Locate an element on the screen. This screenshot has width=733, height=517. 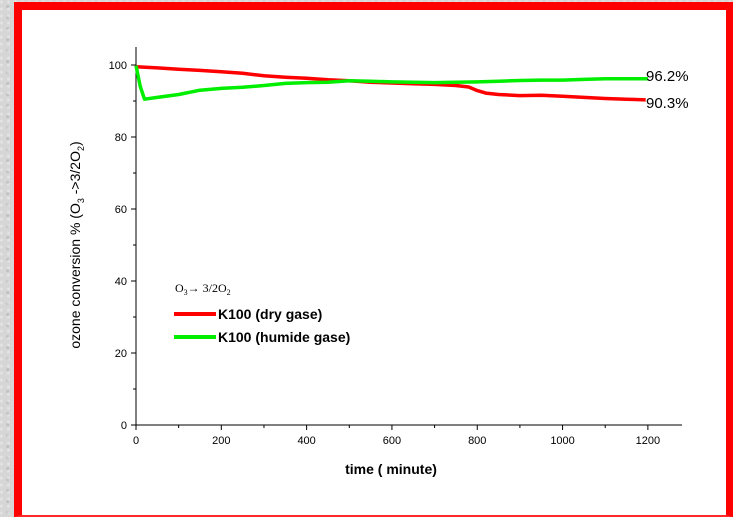
x-tick-label: 400 is located at coordinates (306, 441).